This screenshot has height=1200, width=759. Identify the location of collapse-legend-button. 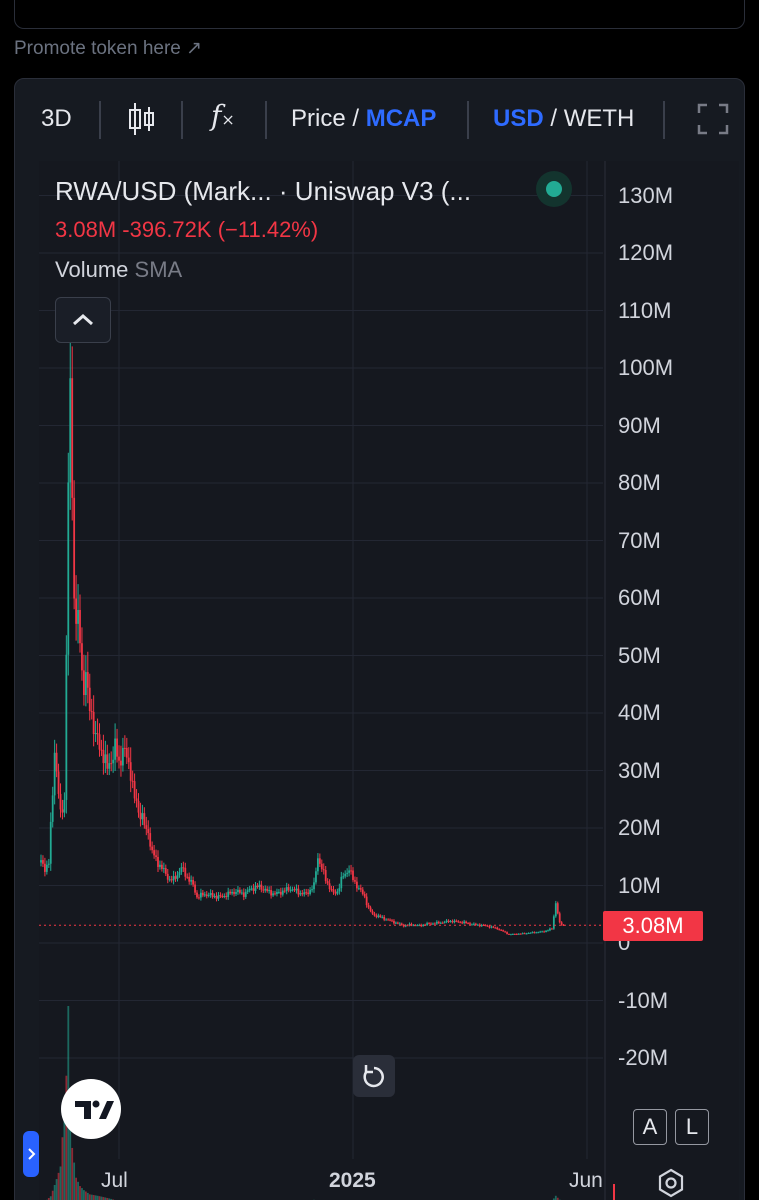
(83, 320).